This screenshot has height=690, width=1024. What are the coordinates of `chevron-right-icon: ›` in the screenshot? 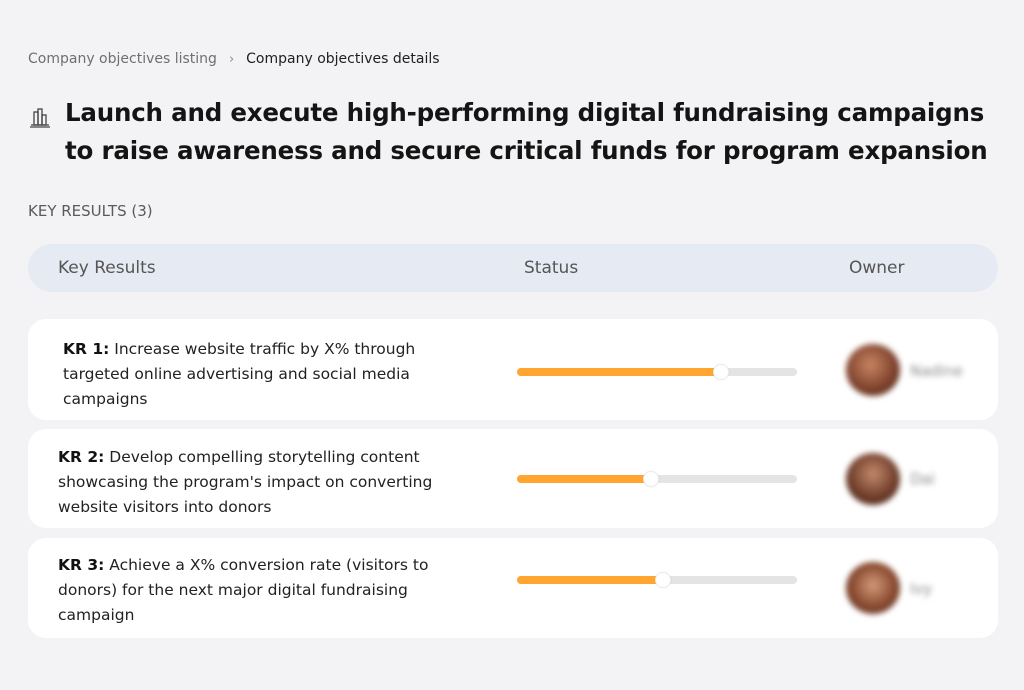 It's located at (231, 59).